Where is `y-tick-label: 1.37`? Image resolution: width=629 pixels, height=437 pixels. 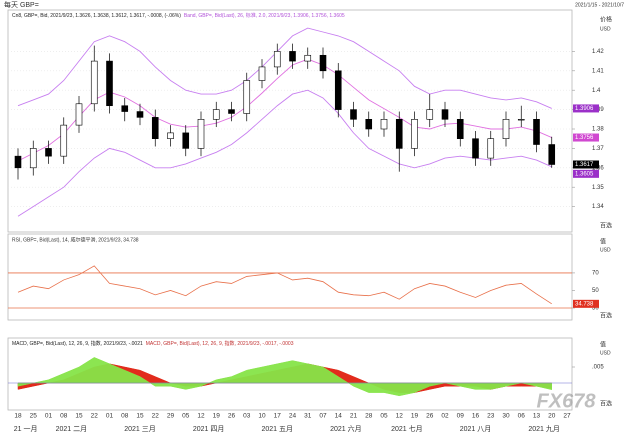
y-tick-label: 1.37 is located at coordinates (598, 149).